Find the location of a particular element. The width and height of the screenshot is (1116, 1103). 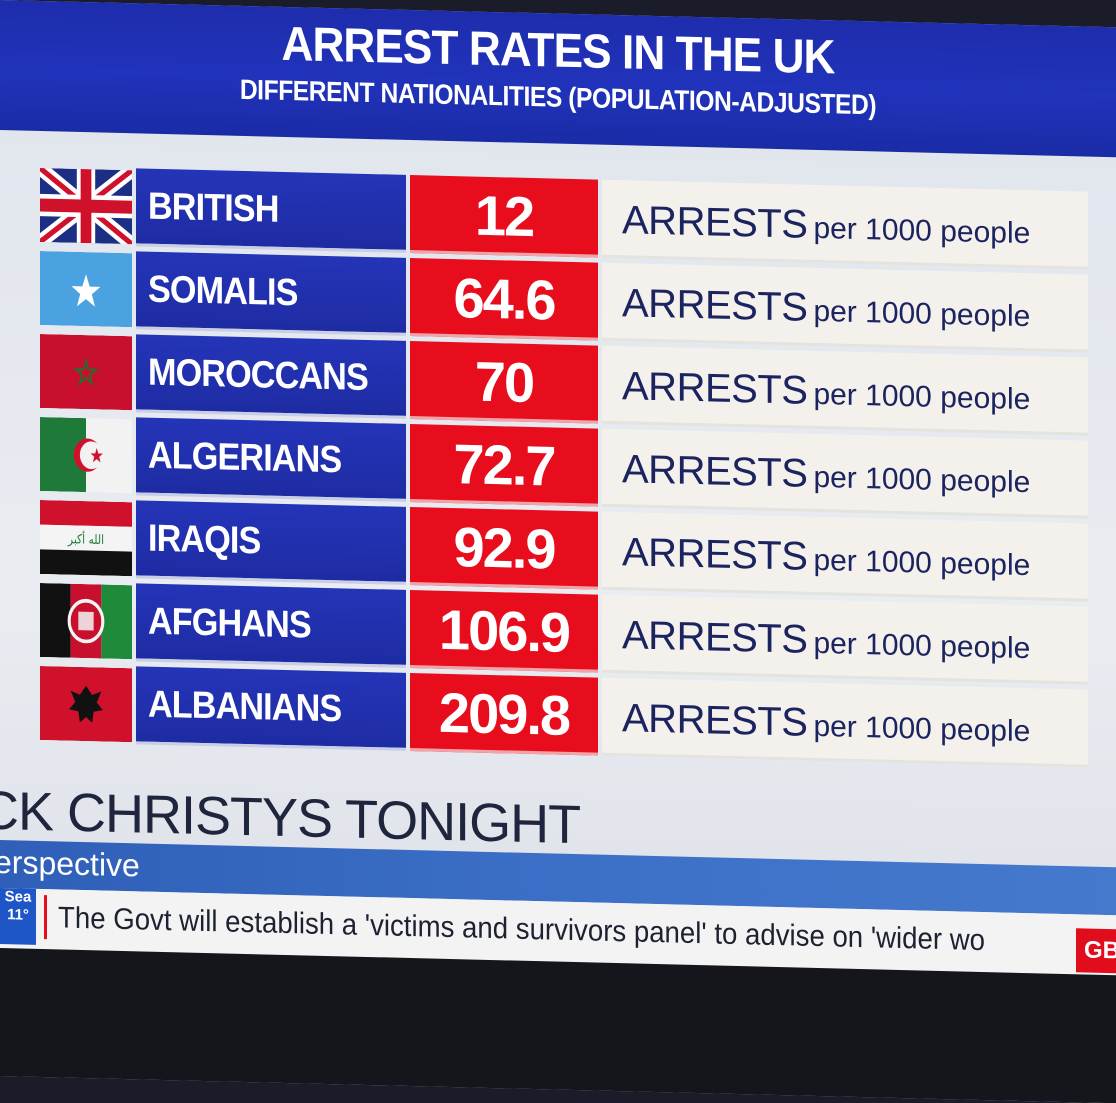

screen-bezel is located at coordinates (558, 1025).